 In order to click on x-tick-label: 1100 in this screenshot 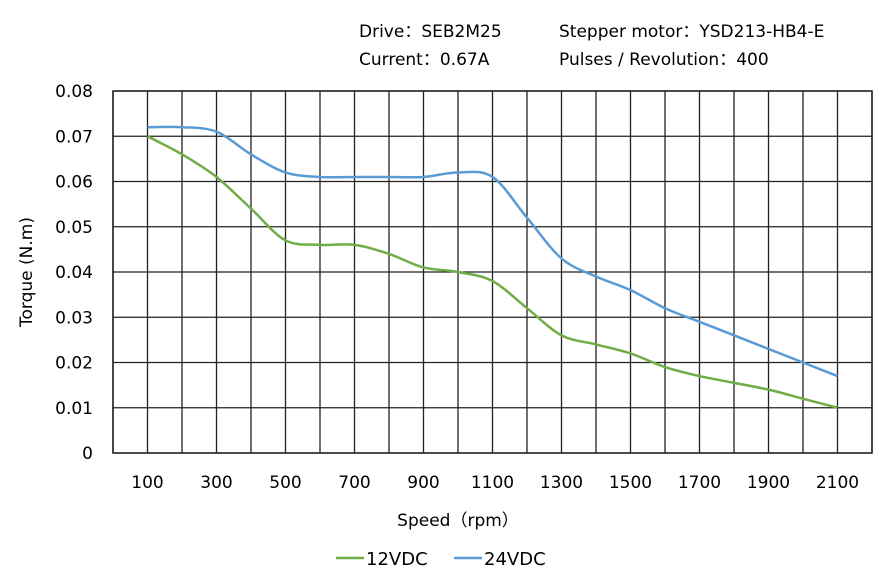, I will do `click(492, 483)`.